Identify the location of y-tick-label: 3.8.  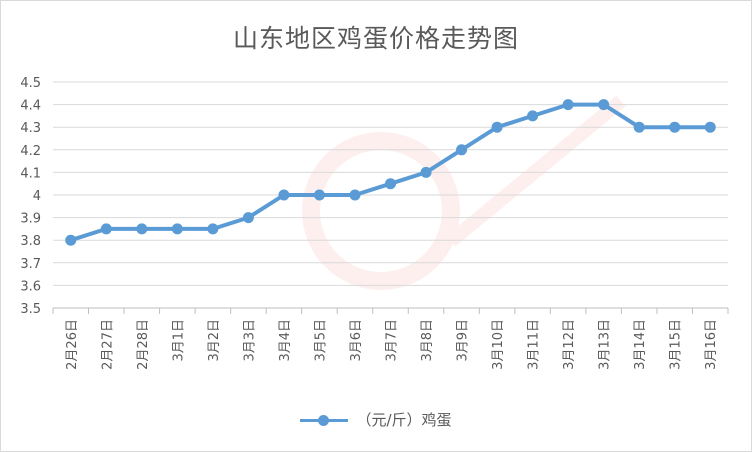
(30, 241).